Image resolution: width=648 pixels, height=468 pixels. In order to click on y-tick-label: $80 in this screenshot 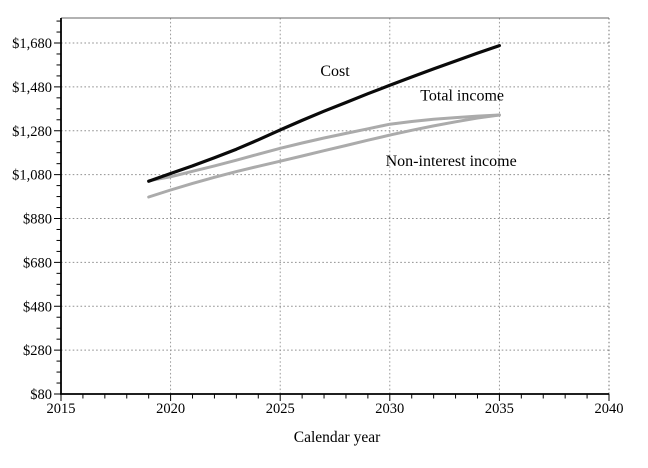, I will do `click(41, 395)`.